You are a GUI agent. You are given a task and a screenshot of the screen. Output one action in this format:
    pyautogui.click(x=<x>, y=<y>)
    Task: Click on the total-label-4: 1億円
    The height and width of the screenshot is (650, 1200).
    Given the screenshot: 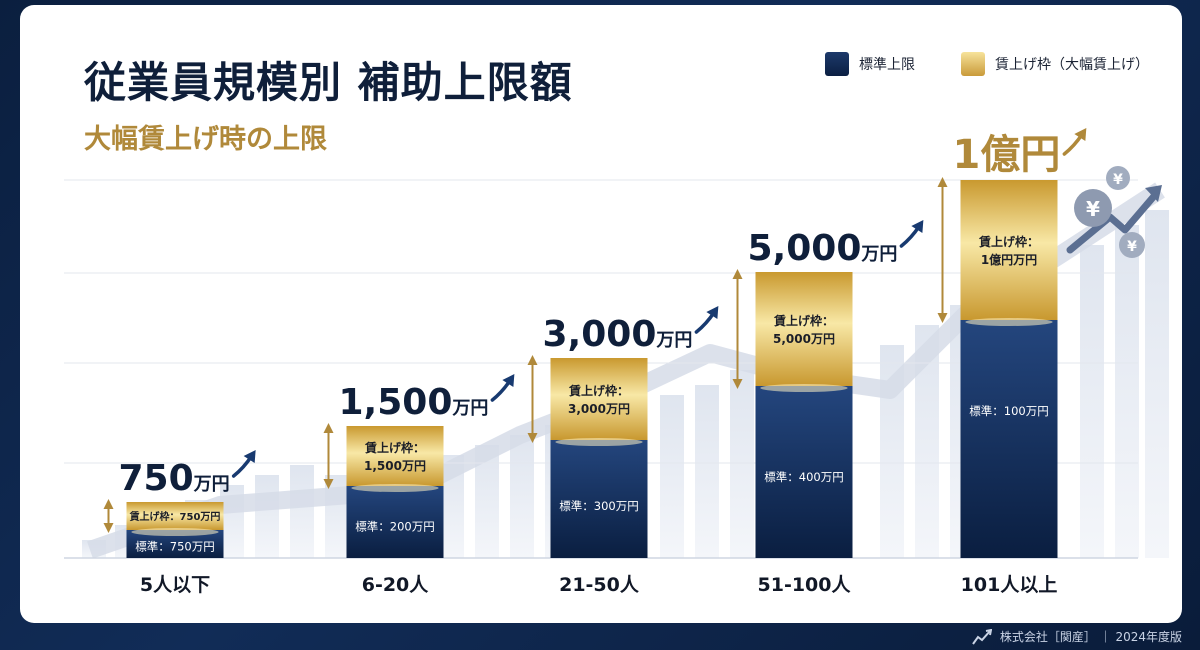 What is the action you would take?
    pyautogui.click(x=1007, y=155)
    